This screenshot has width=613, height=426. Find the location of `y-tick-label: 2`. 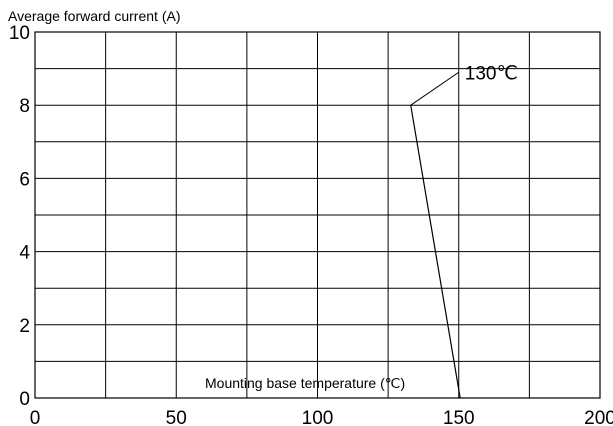

y-tick-label: 2 is located at coordinates (24, 326).